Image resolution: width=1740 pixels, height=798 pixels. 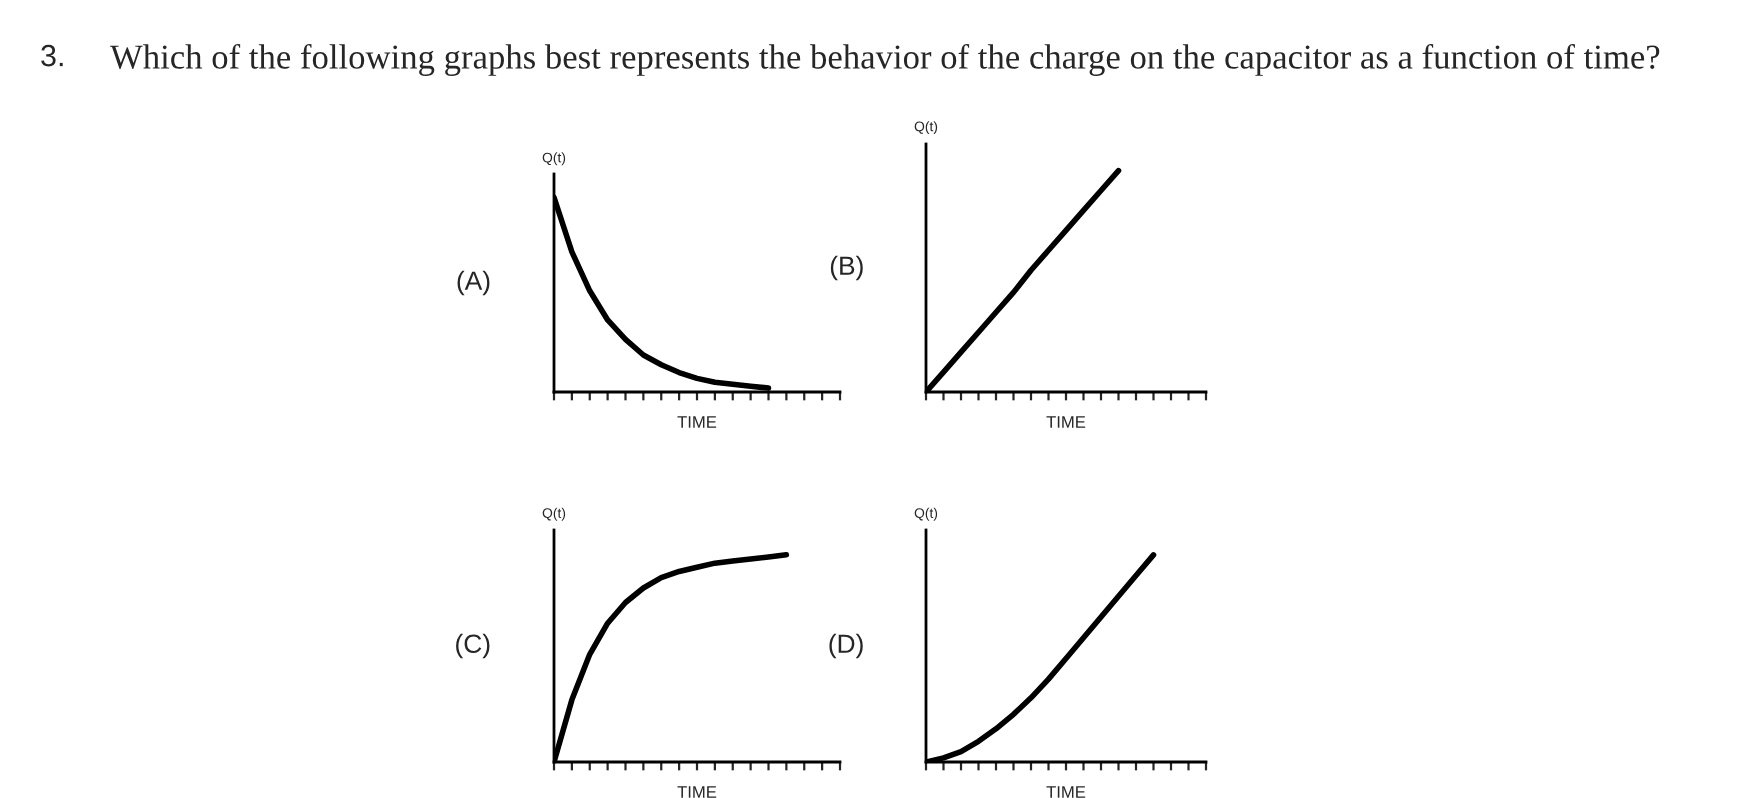 What do you see at coordinates (52, 55) in the screenshot?
I see `text: 3.` at bounding box center [52, 55].